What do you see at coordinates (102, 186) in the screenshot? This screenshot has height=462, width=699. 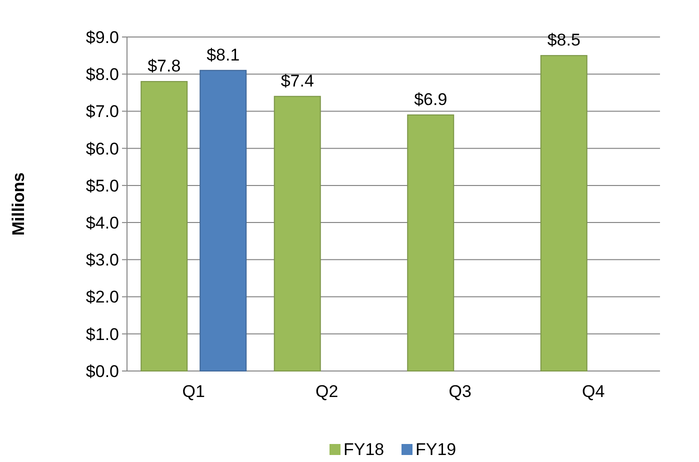 I see `y-tick-label: $5.0` at bounding box center [102, 186].